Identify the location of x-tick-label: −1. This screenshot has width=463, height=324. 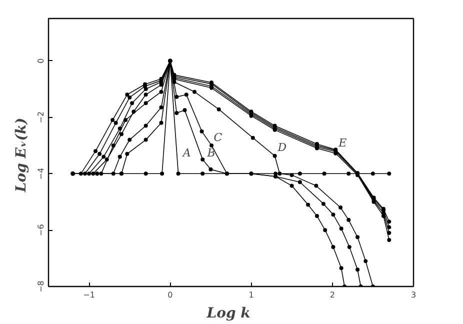
(89, 295).